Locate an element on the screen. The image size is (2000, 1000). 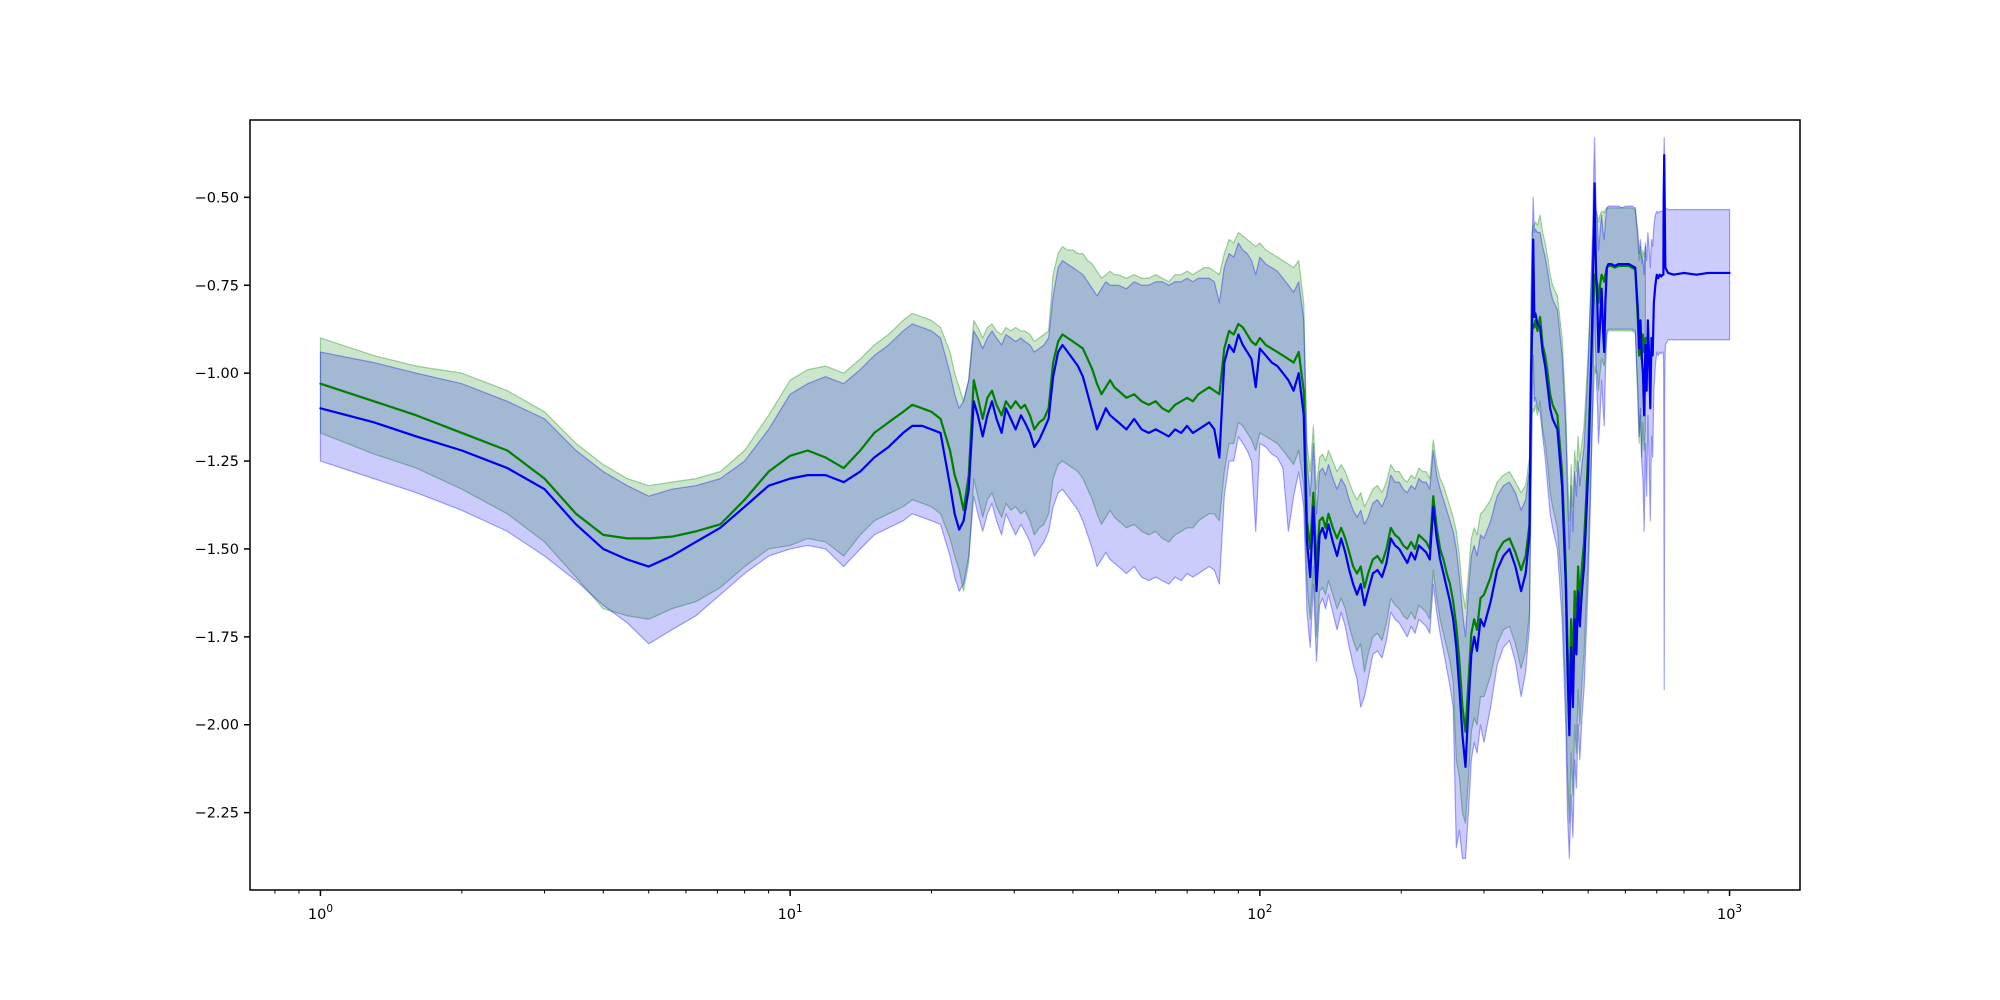
x-tick-label: 10³ is located at coordinates (1729, 913).